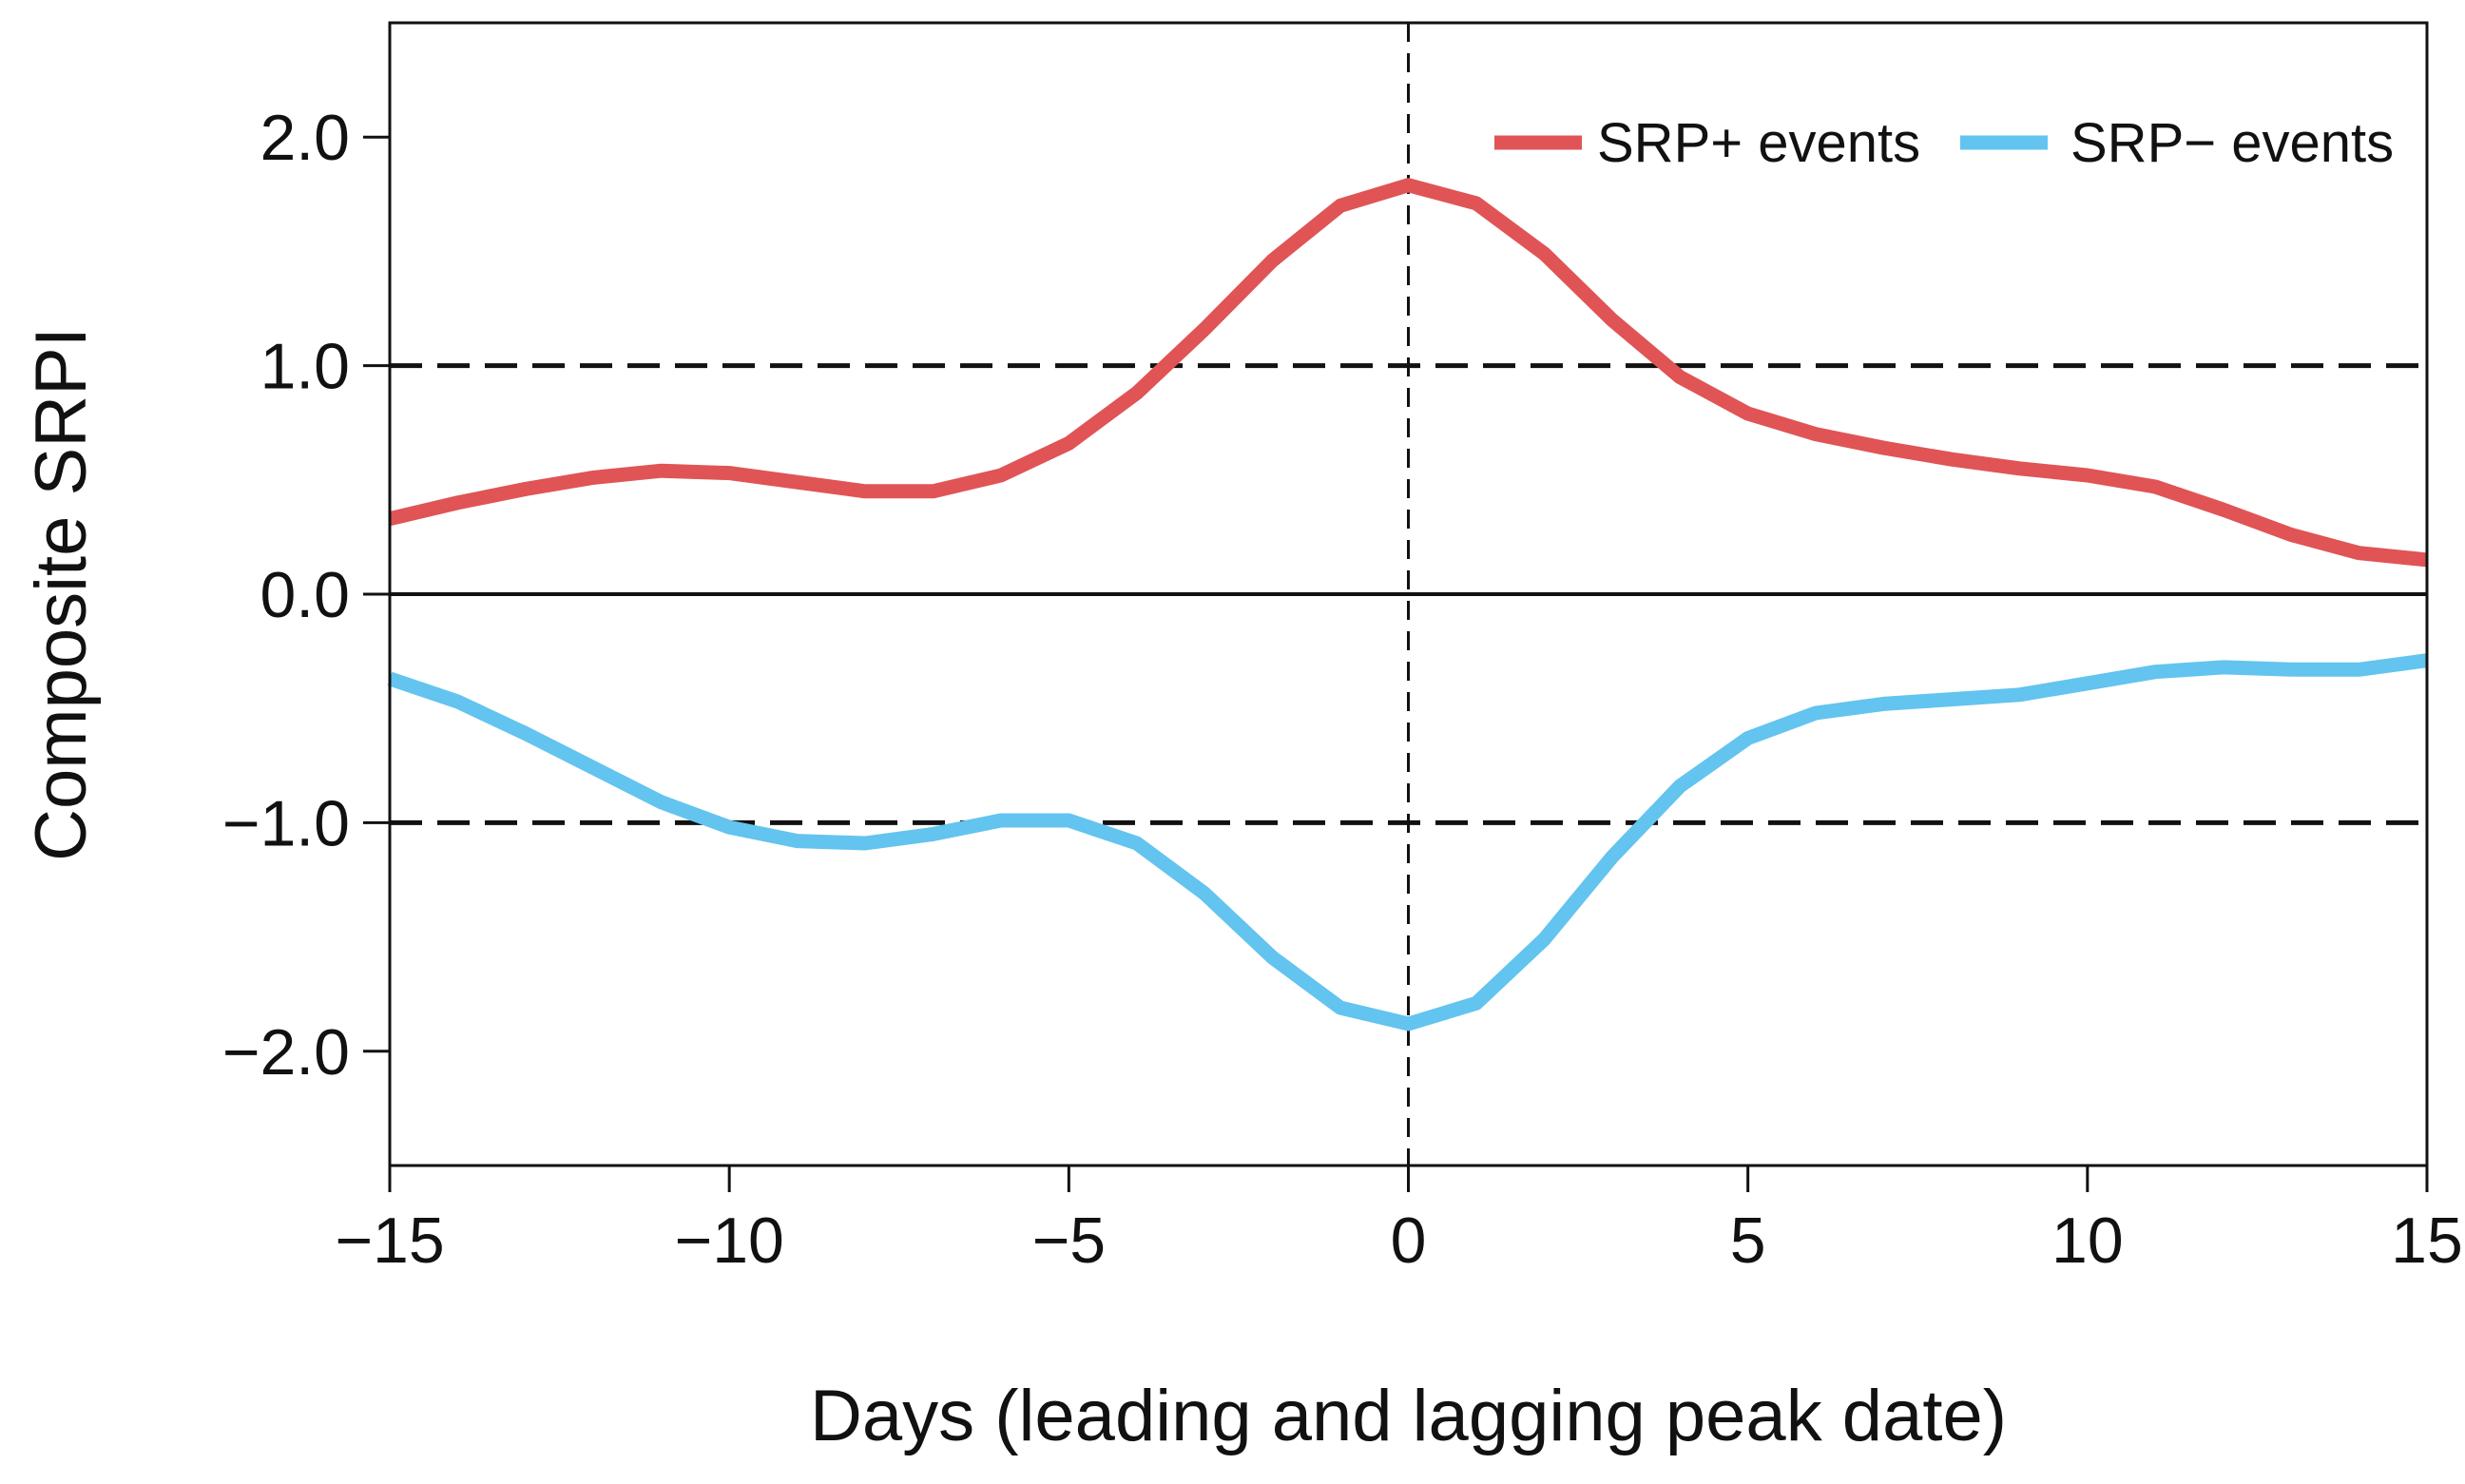  What do you see at coordinates (2087, 1241) in the screenshot?
I see `x-tick-label: 10` at bounding box center [2087, 1241].